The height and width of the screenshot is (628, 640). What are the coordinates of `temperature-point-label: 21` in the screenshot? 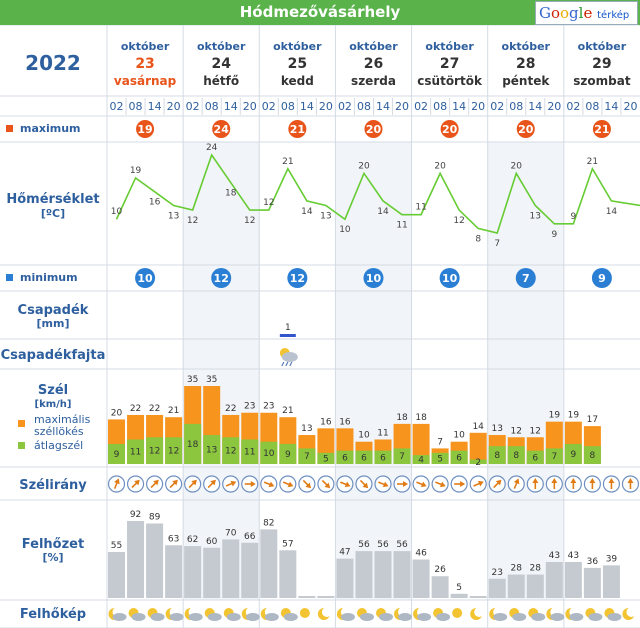 It's located at (287, 162).